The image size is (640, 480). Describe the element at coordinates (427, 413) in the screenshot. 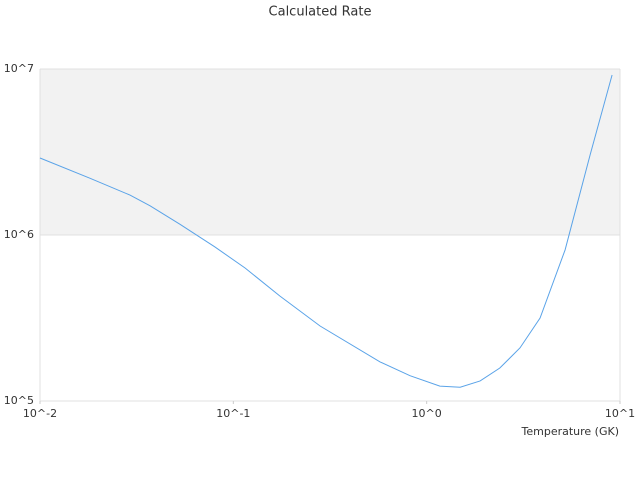

I see `x-tick-label: 10^0` at that location.